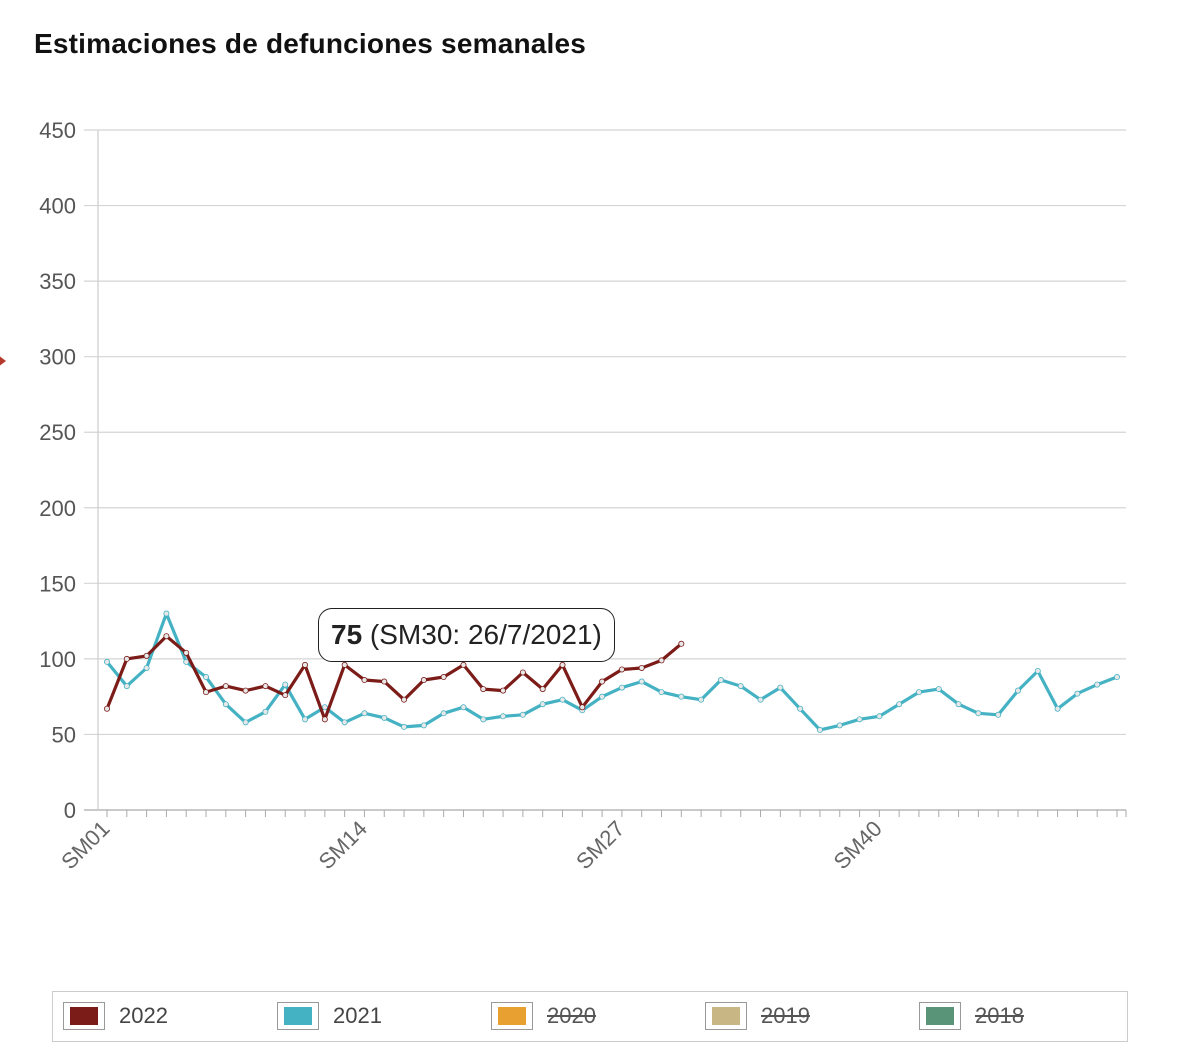  Describe the element at coordinates (571, 1015) in the screenshot. I see `legend-label: 2020` at that location.